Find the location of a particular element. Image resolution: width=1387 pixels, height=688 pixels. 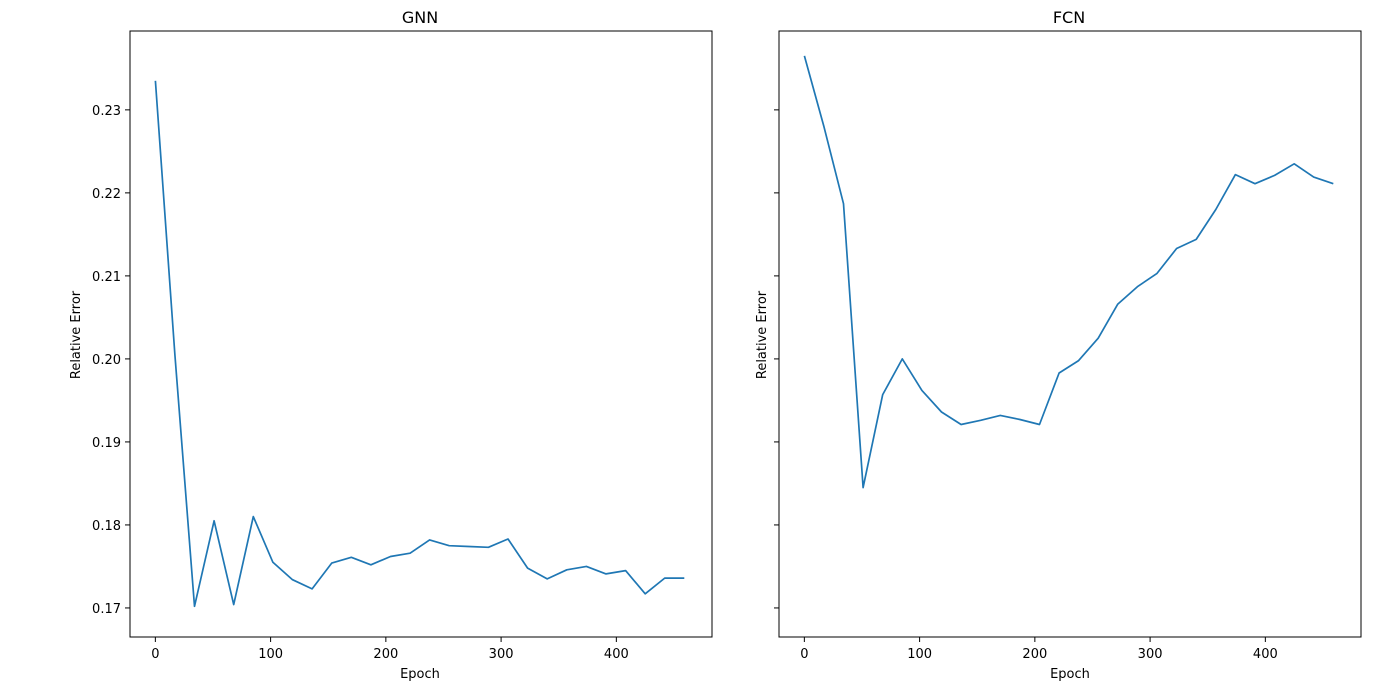

x-ticks-fcn: 0 100 200 300 400 is located at coordinates (1039, 649).